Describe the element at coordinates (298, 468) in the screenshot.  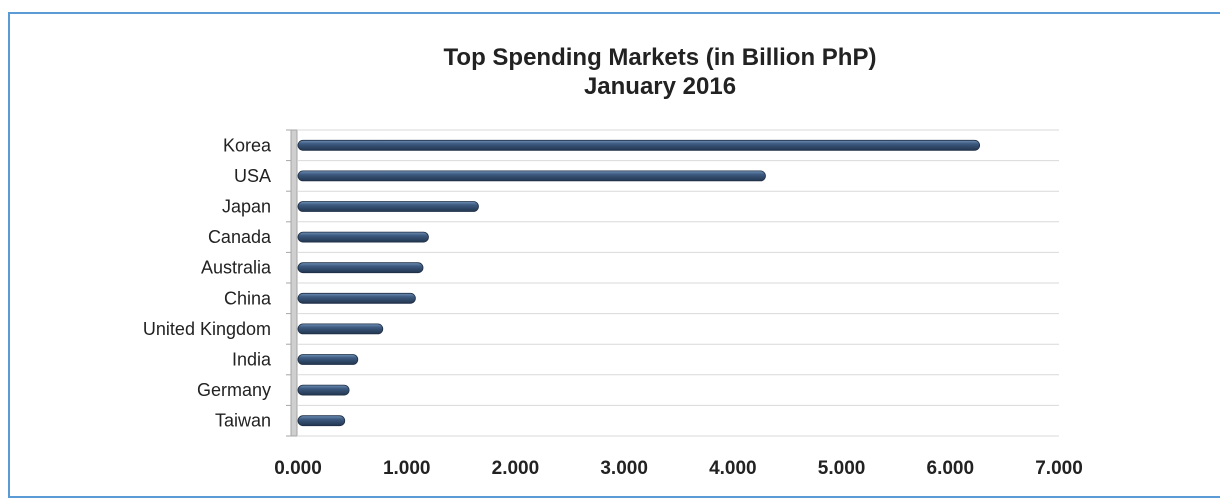
I see `x-tick-label: 0.000` at that location.